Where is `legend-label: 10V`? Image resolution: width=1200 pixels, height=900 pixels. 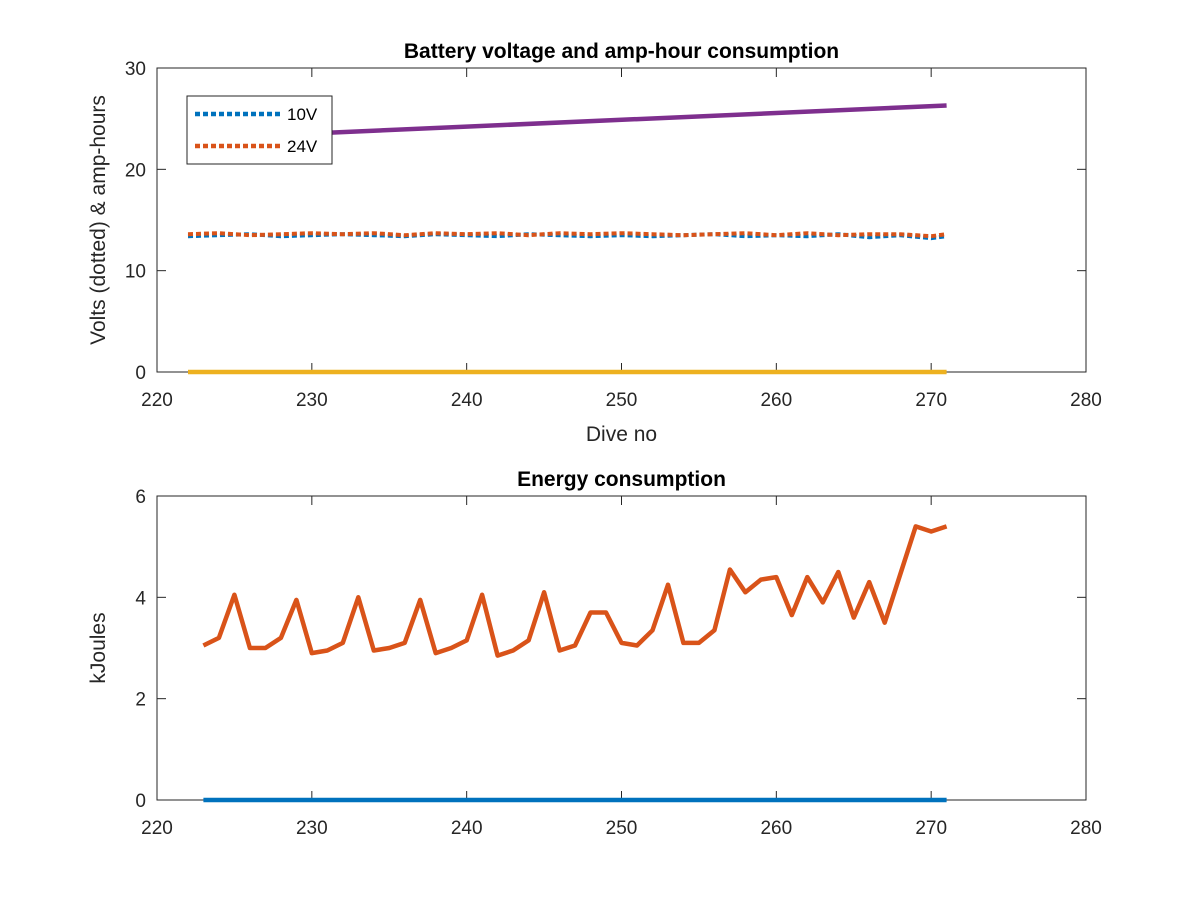
legend-label: 10V is located at coordinates (302, 114).